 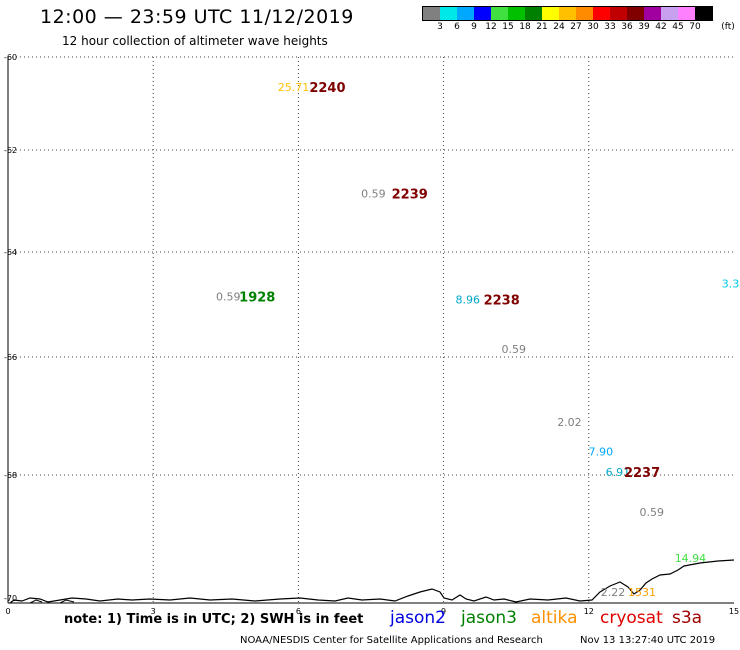 I want to click on legend-entry-jason2: jason2, so click(x=418, y=618).